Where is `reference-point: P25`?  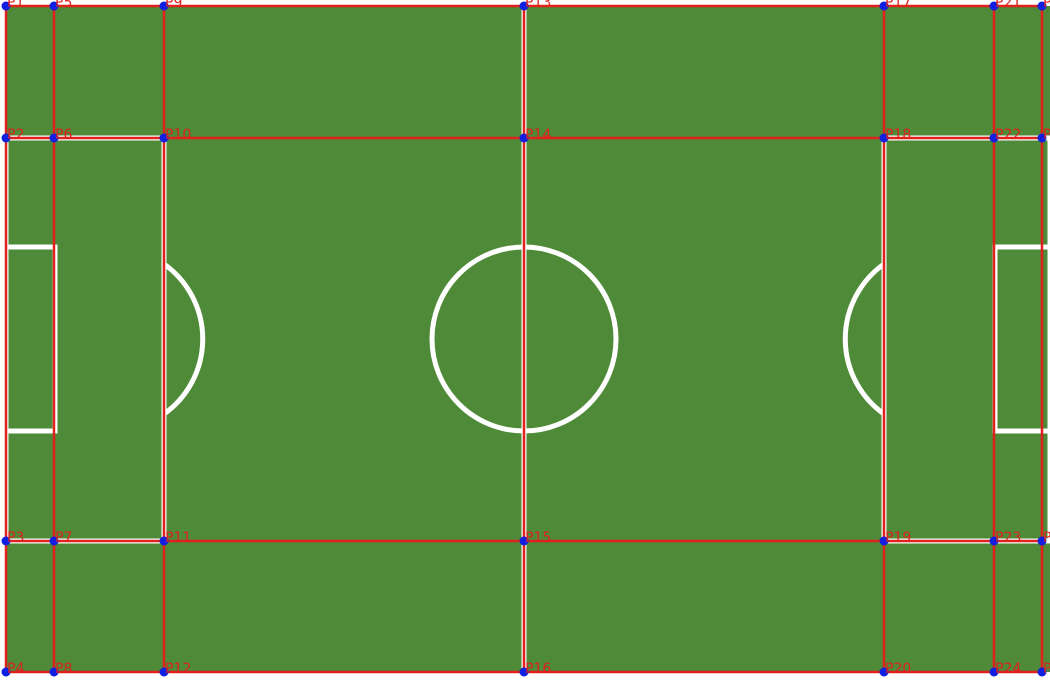 reference-point: P25 is located at coordinates (1043, 5).